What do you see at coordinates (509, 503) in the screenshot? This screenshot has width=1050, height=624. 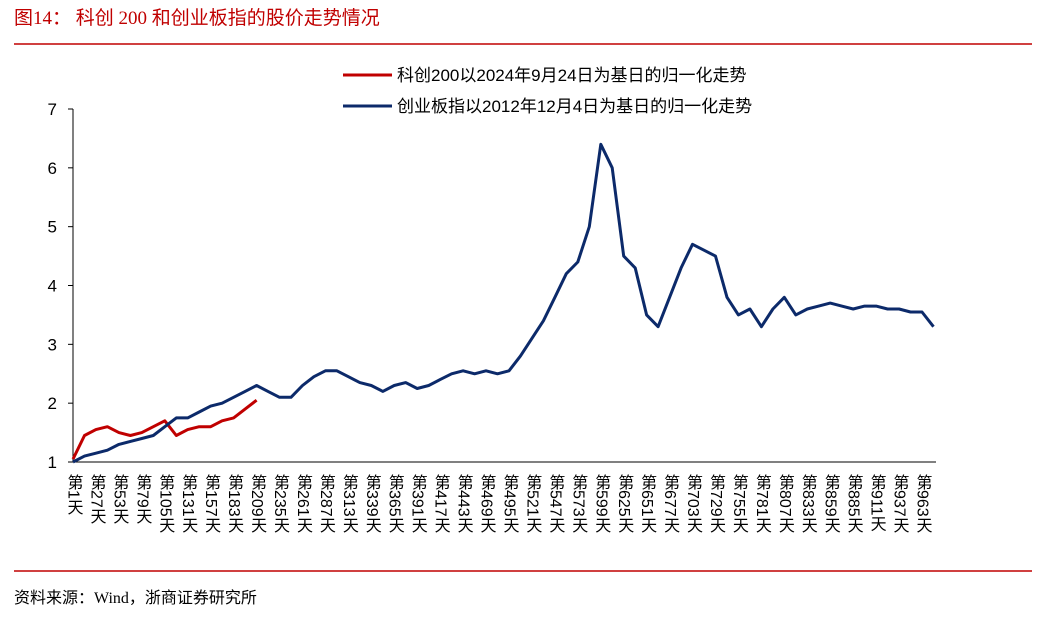 I see `x-tick-label: 第495天` at bounding box center [509, 503].